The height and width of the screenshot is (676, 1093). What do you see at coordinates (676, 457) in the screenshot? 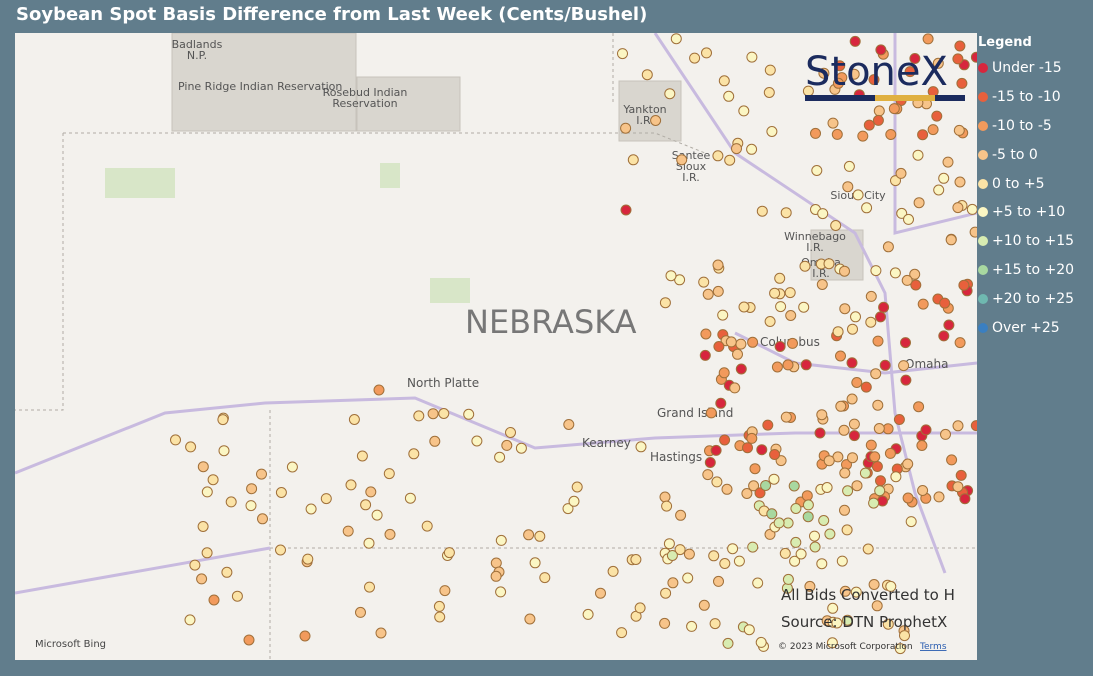
I see `place-line: Hastings` at bounding box center [676, 457].